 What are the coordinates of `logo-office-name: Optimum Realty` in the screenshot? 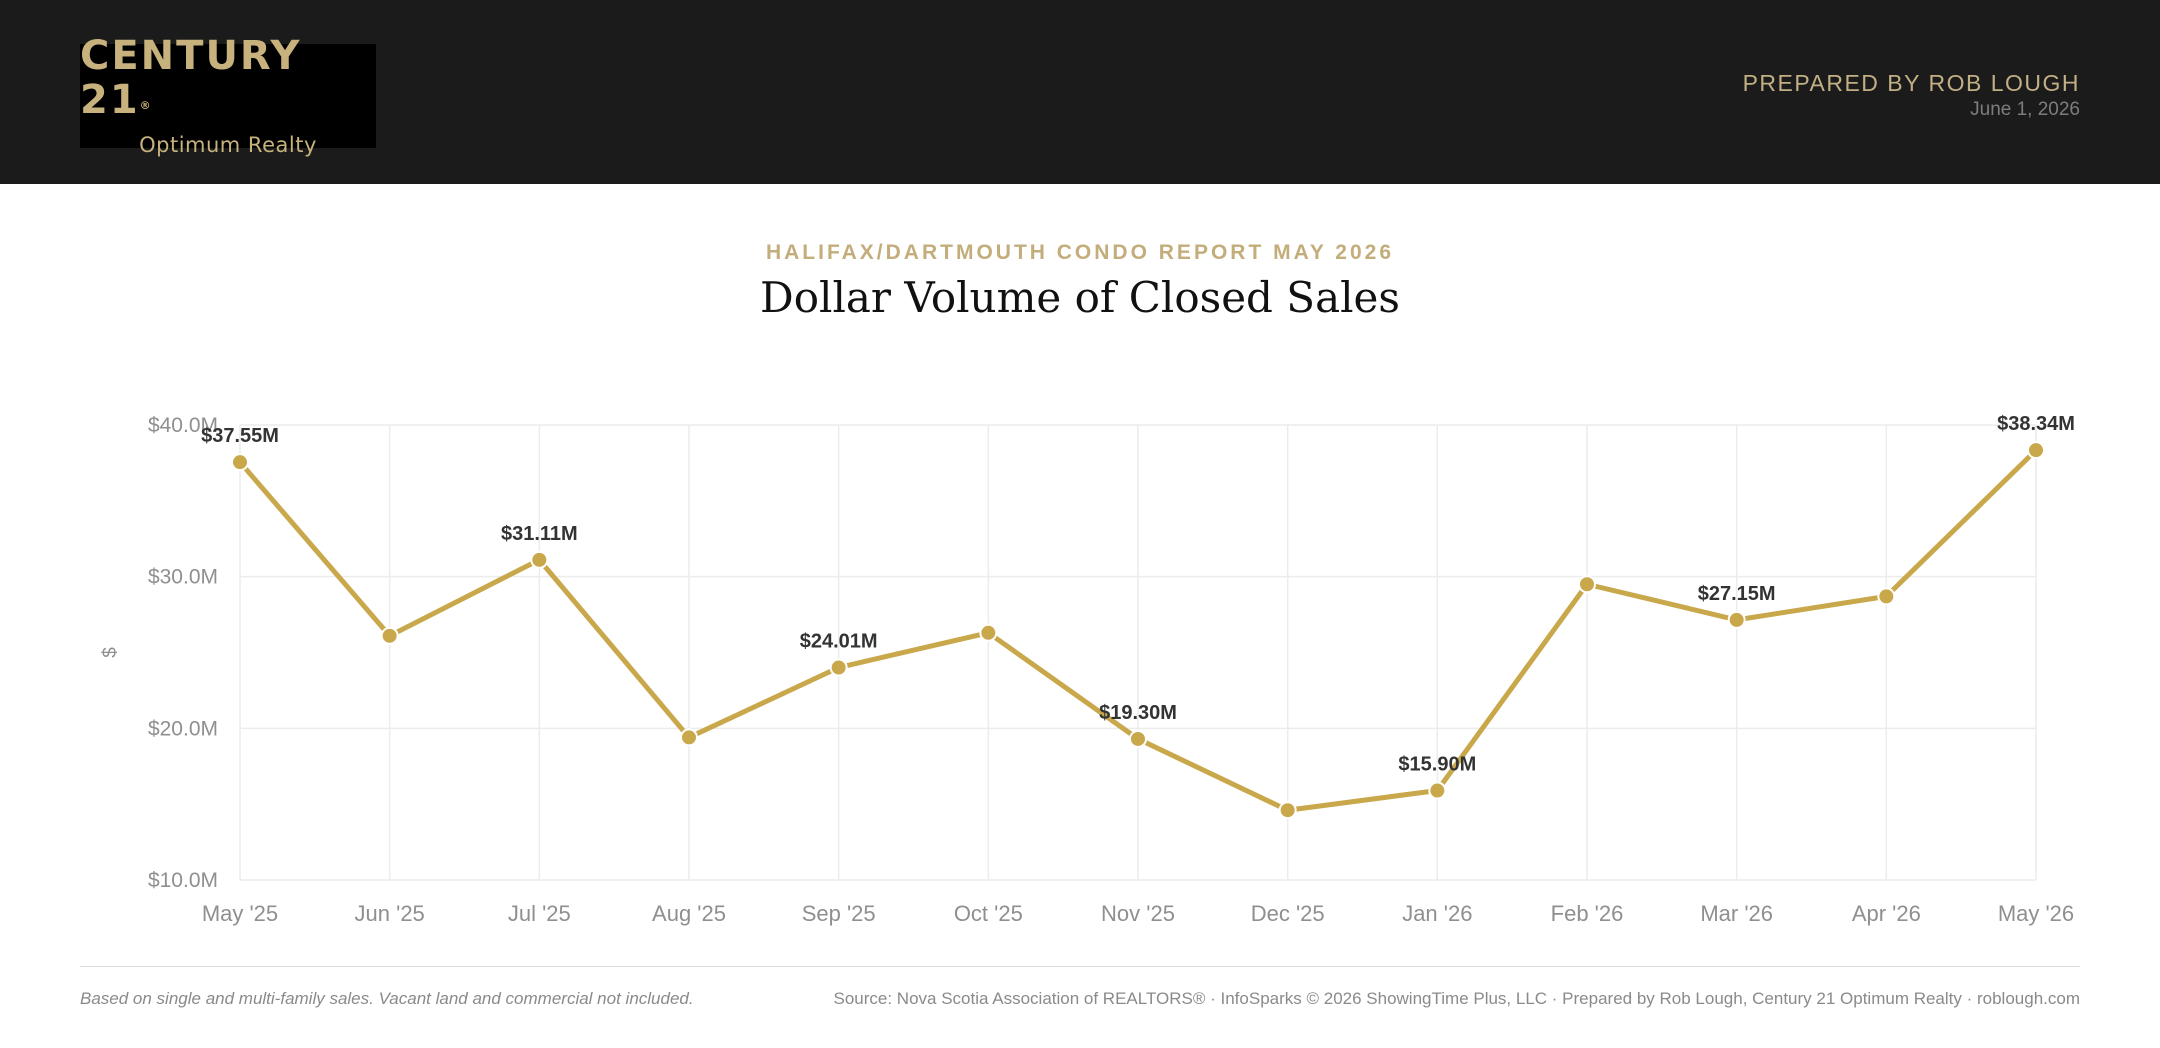 It's located at (228, 145).